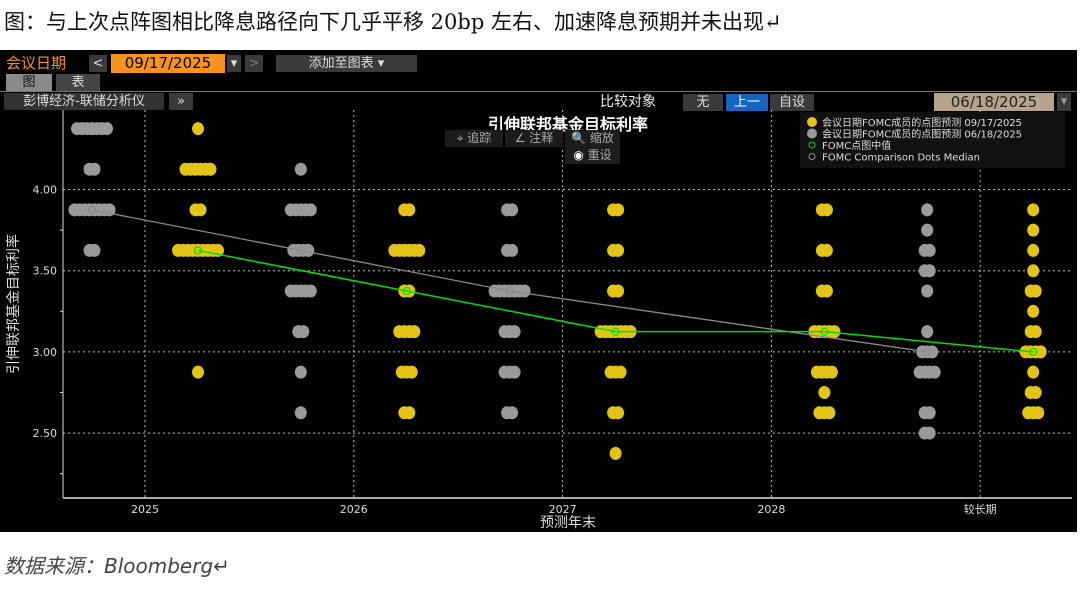 This screenshot has height=590, width=1080. What do you see at coordinates (98, 63) in the screenshot?
I see `prev-date-button: <` at bounding box center [98, 63].